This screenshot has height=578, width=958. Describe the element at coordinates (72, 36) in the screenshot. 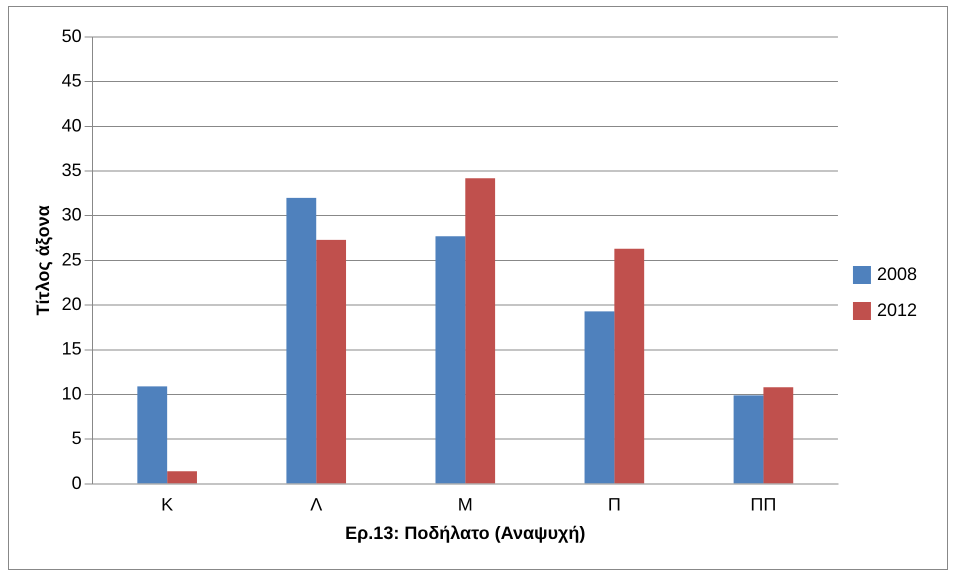

I see `y-tick-label: 50` at that location.